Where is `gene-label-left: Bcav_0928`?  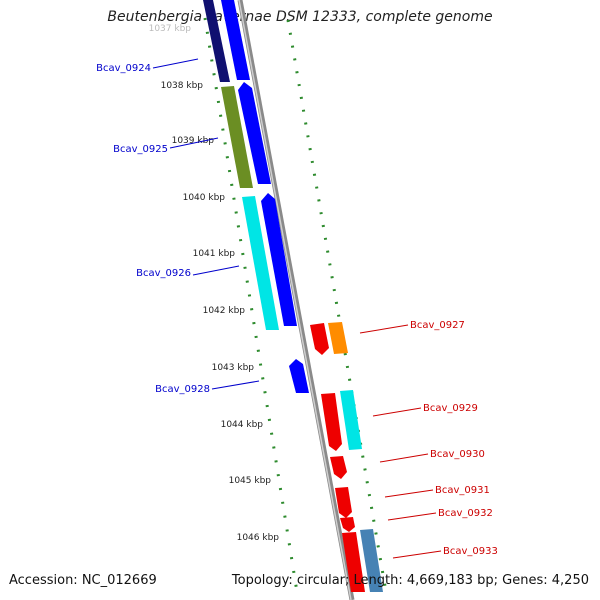
gene-label-left: Bcav_0928 is located at coordinates (182, 389).